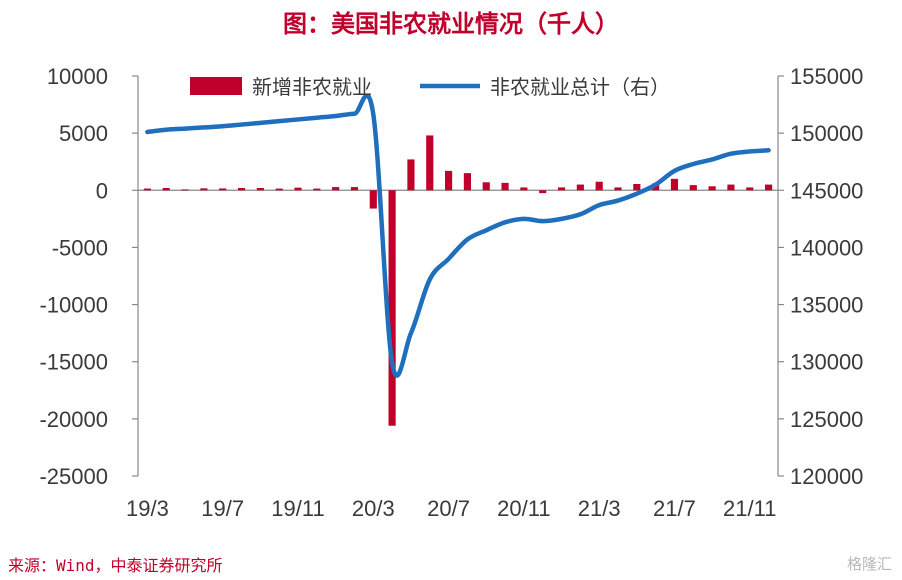  I want to click on right-tick-label: 125000, so click(826, 419).